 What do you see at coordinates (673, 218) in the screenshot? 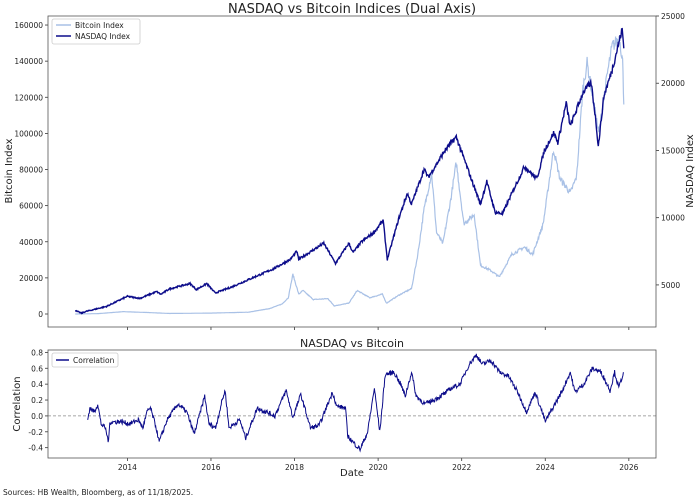
I see `right-y-tick-label: 10000` at bounding box center [673, 218].